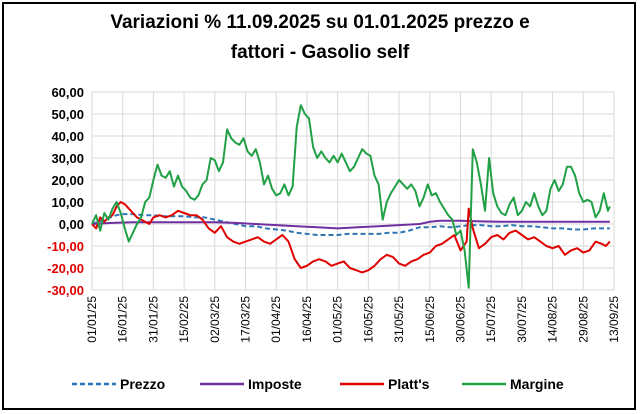 This screenshot has width=640, height=414. Describe the element at coordinates (368, 319) in the screenshot. I see `x-tick-label: 16/05/25` at that location.